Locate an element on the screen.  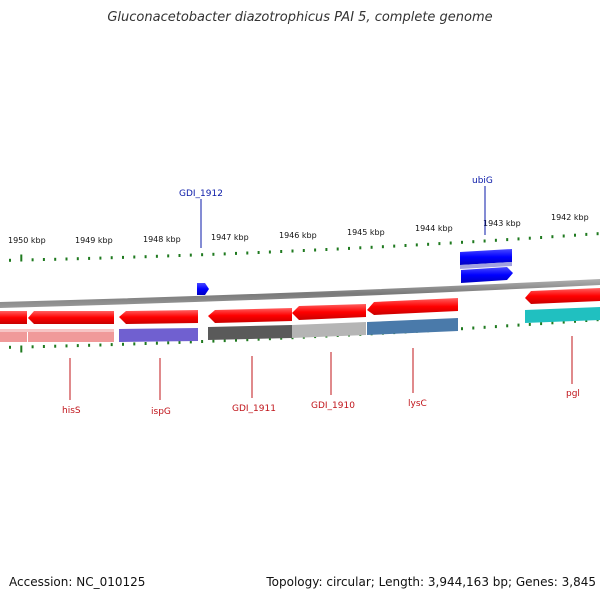
forward-genes is located at coordinates (355, 272).